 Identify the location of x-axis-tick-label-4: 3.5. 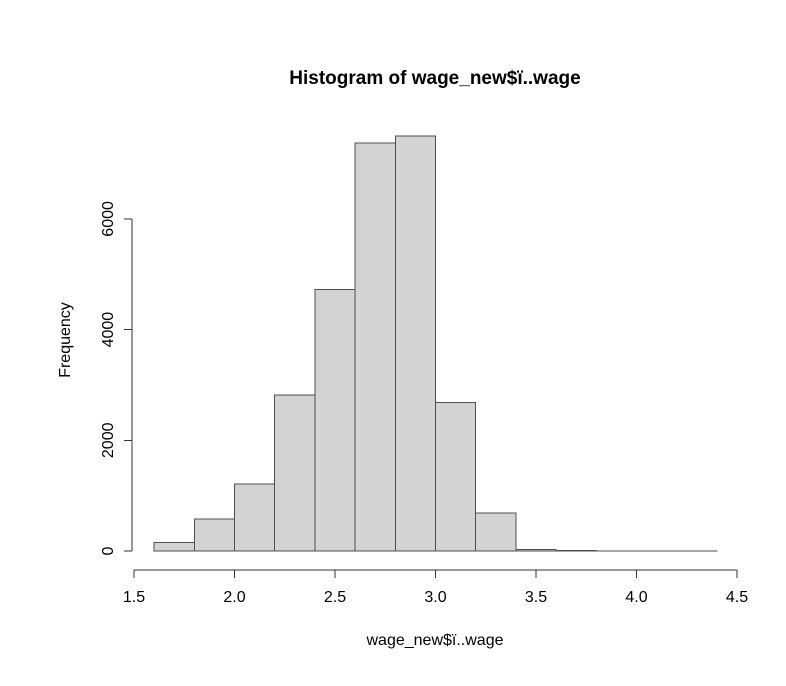
(536, 597).